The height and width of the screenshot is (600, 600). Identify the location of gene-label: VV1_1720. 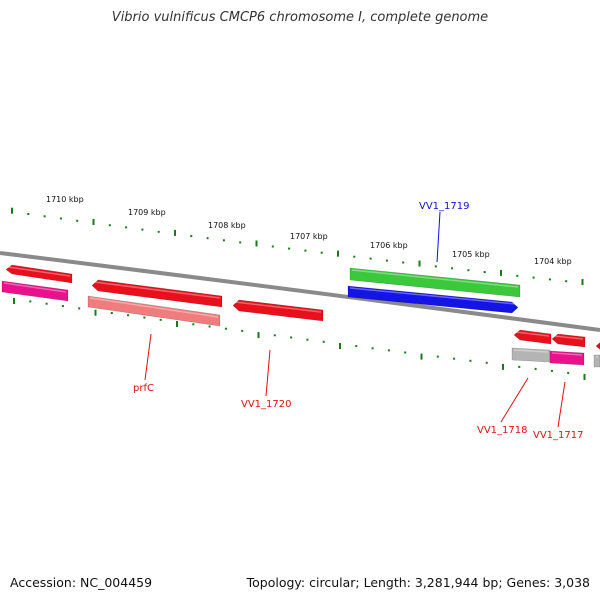
(266, 404).